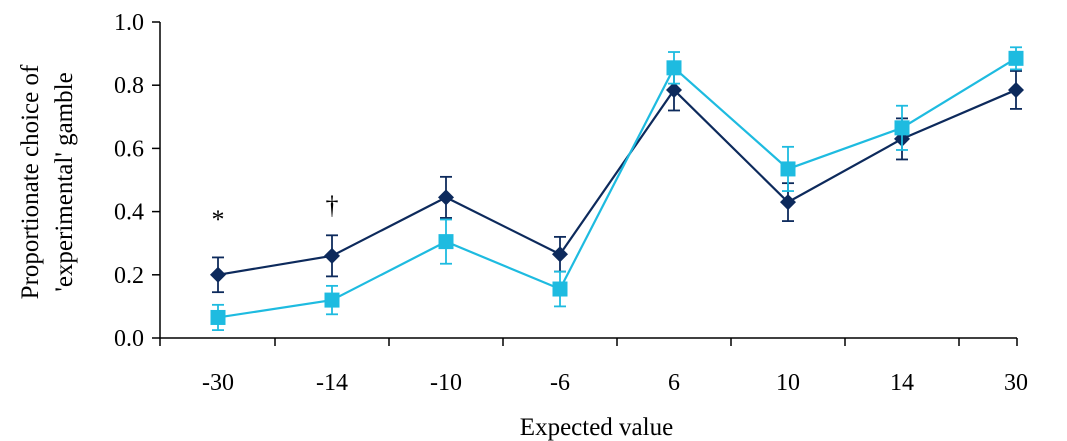 This screenshot has width=1067, height=441. What do you see at coordinates (902, 383) in the screenshot?
I see `x-tick-label: 14` at bounding box center [902, 383].